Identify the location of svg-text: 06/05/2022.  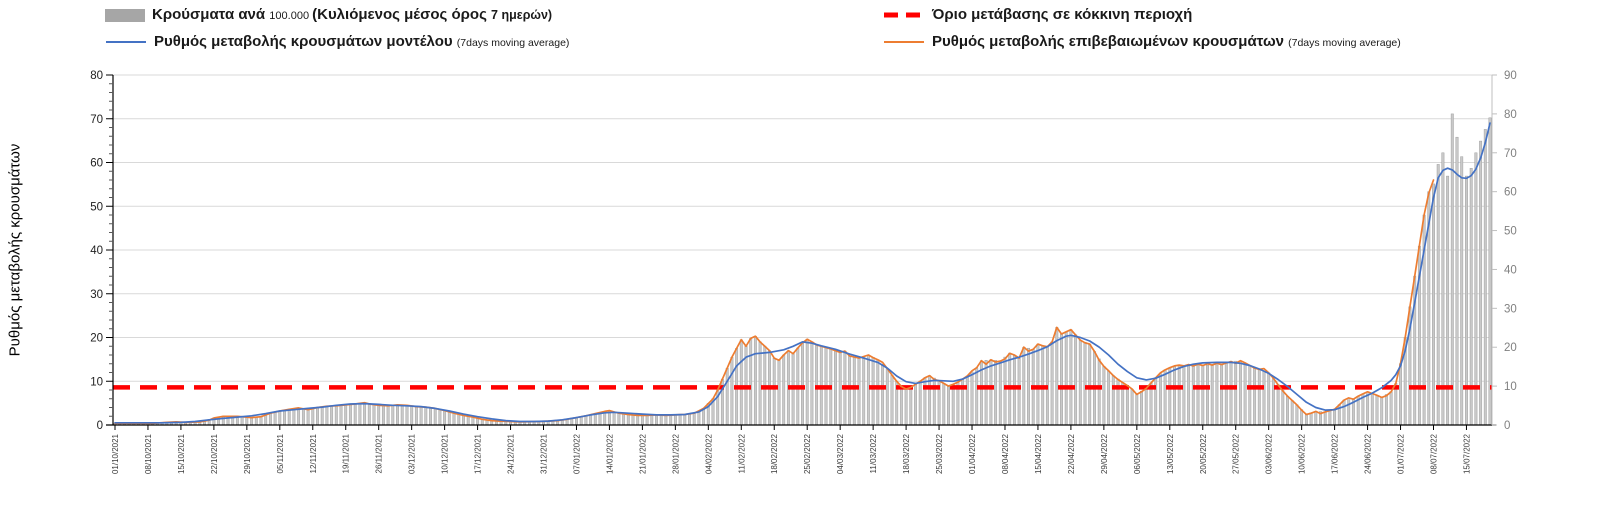
(1137, 453).